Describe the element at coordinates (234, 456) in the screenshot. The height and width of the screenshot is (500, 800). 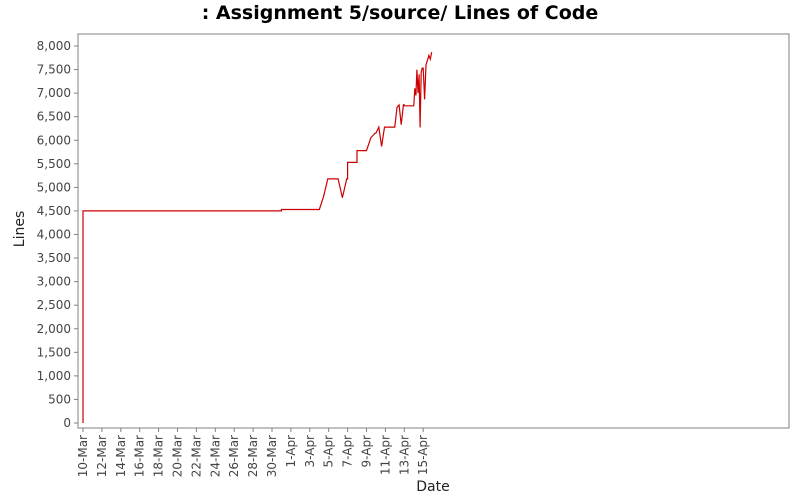
I see `x-tick-label: 26-Mar` at that location.